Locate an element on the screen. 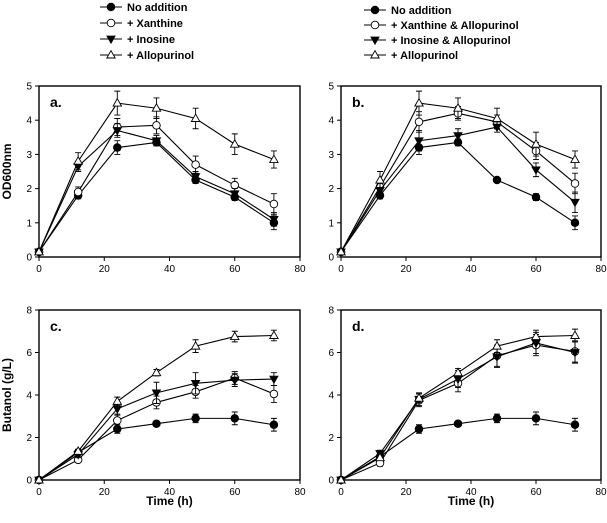 Image resolution: width=607 pixels, height=523 pixels. legend-label: + Inosine & Allopurinol is located at coordinates (451, 41).